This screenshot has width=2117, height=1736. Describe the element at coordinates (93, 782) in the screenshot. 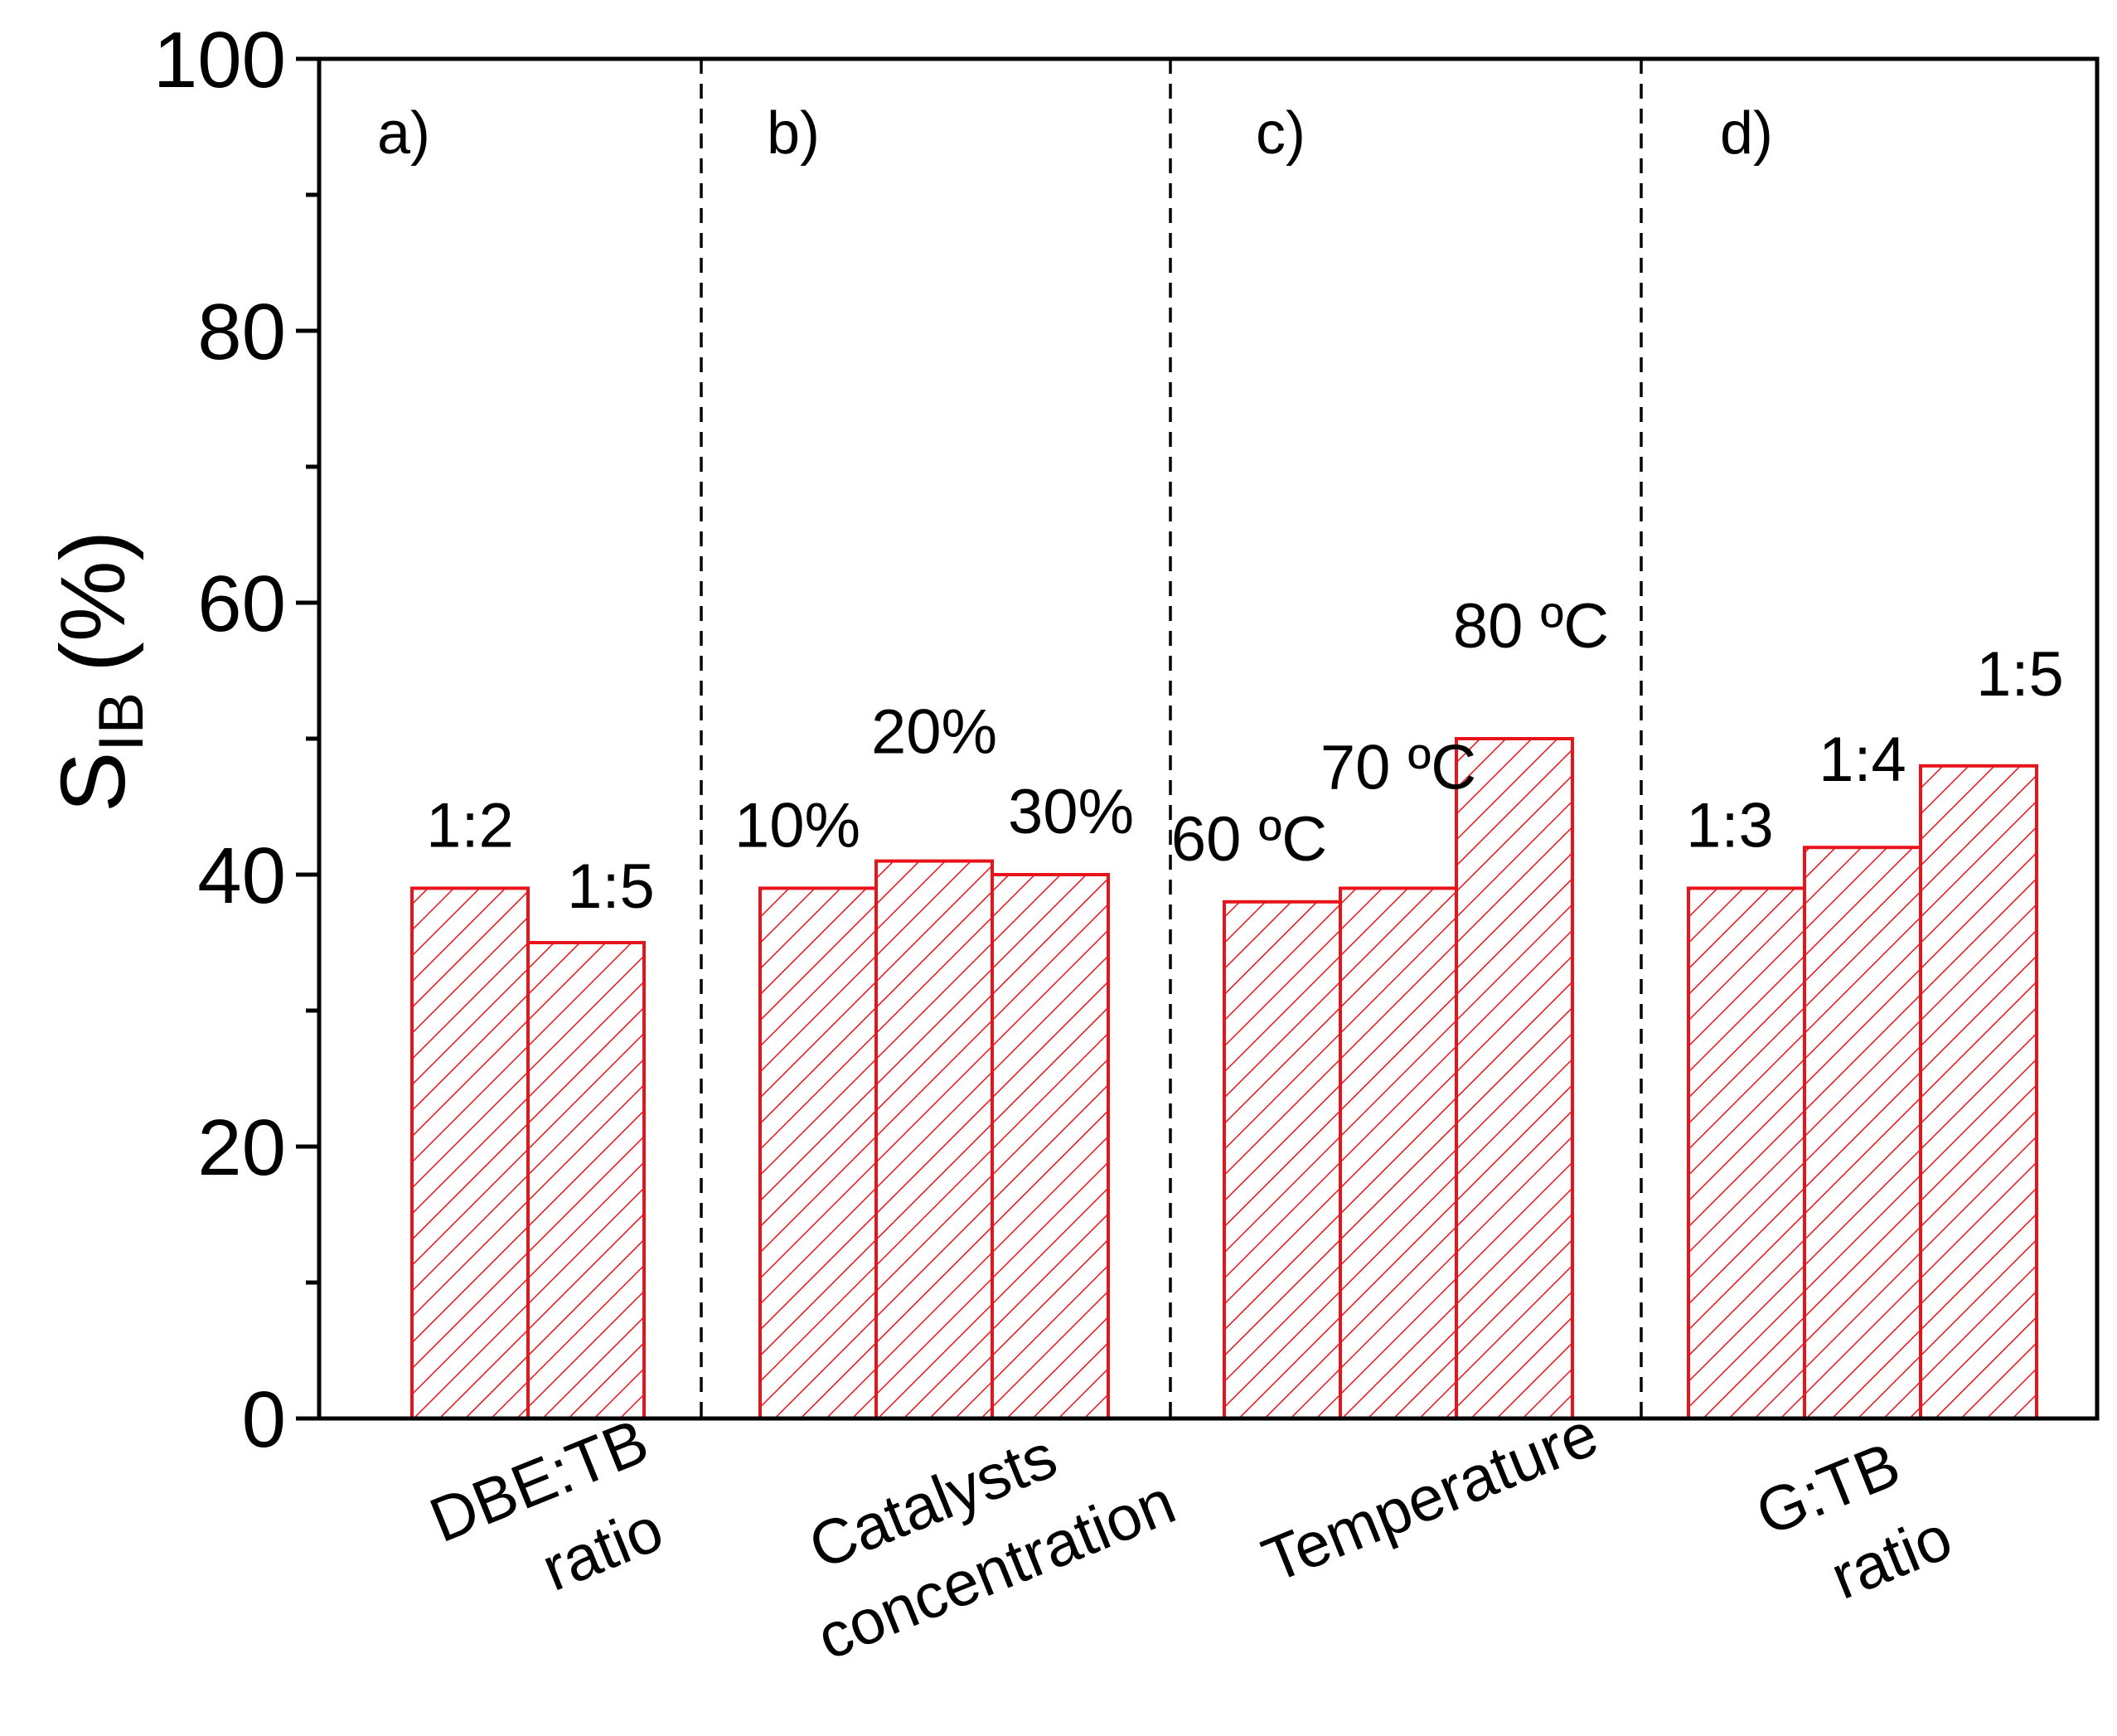

I see `y-axis-title-main: S` at that location.